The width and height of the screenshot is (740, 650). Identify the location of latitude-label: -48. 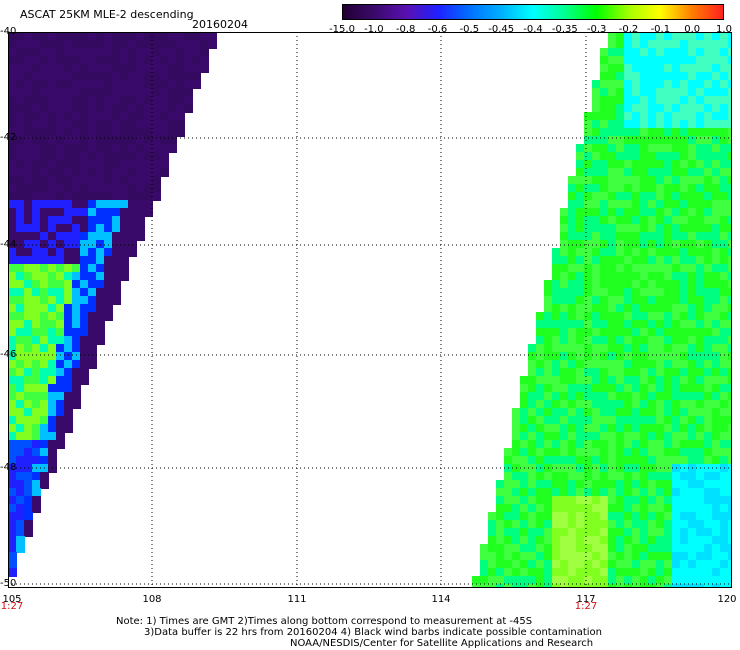
(8, 467).